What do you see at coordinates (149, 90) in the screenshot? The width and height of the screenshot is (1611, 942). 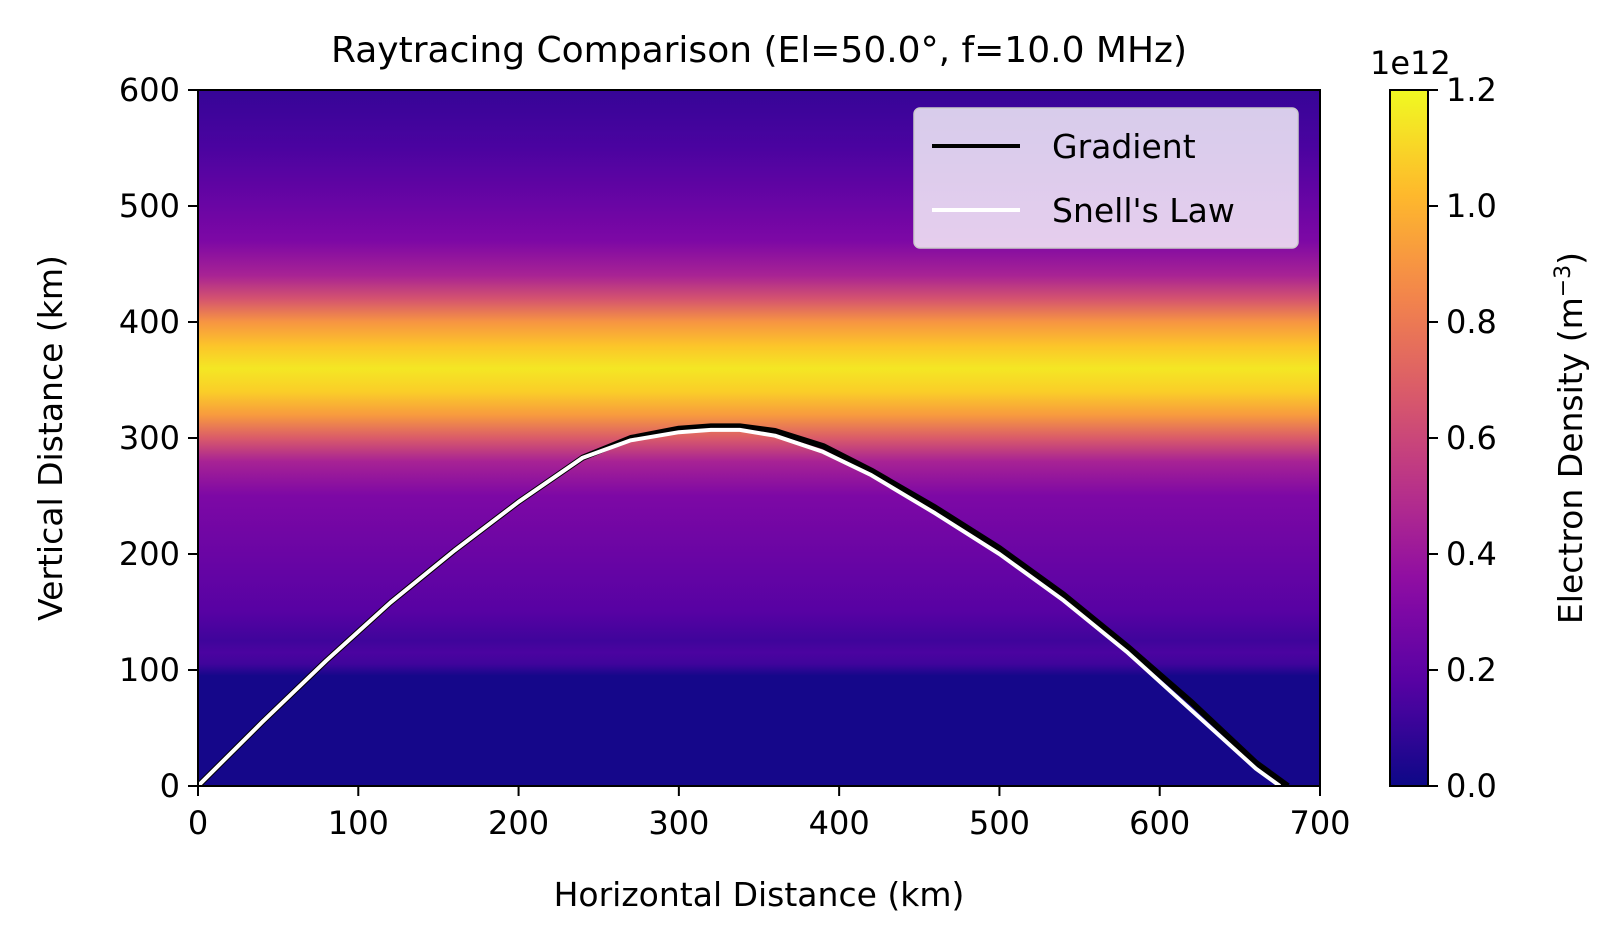 I see `y-tick-label: 600` at bounding box center [149, 90].